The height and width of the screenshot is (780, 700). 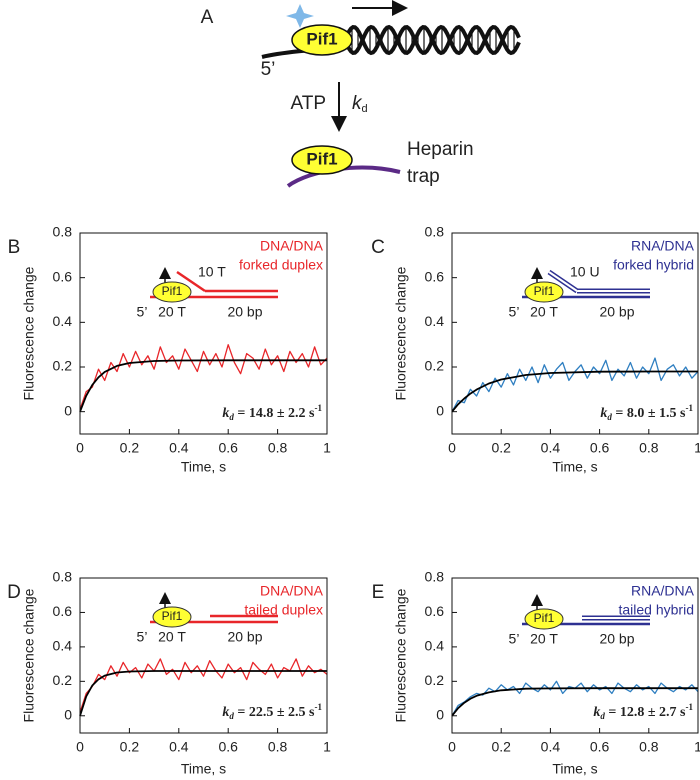 What do you see at coordinates (300, 16) in the screenshot?
I see `fluorophore` at bounding box center [300, 16].